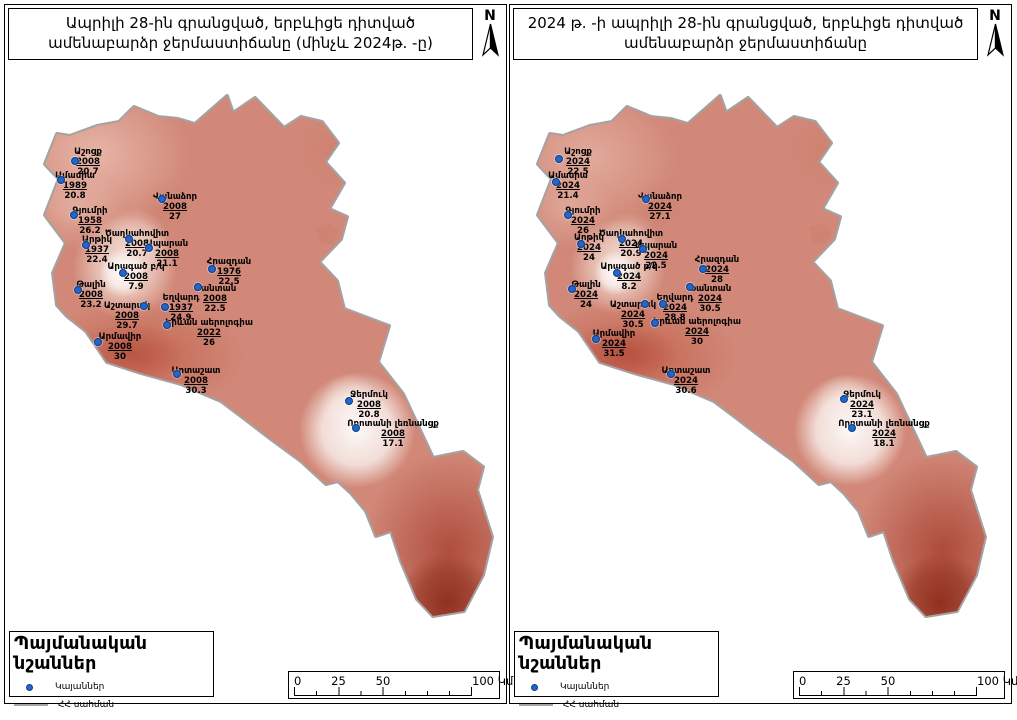 This screenshot has width=1017, height=720. Describe the element at coordinates (568, 186) in the screenshot. I see `station-label: Ամասիա 2024 21.4` at that location.